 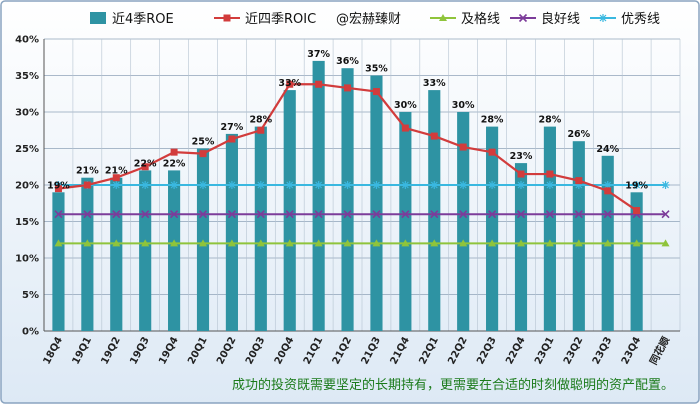 What do you see at coordinates (203, 142) in the screenshot?
I see `roe-data-label: 25%` at bounding box center [203, 142].